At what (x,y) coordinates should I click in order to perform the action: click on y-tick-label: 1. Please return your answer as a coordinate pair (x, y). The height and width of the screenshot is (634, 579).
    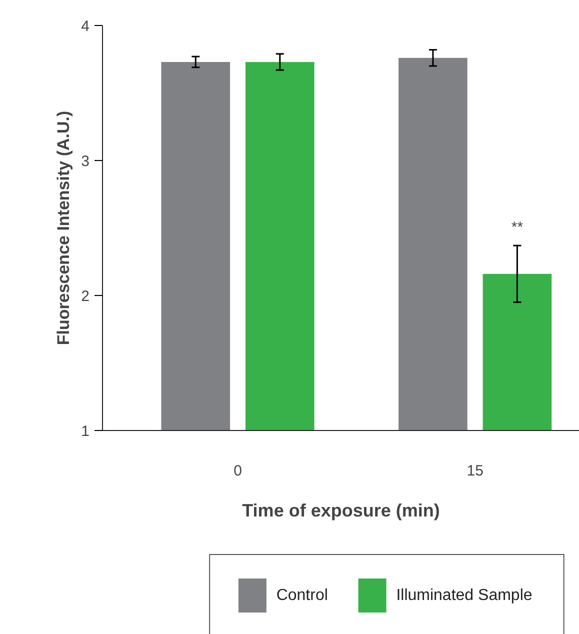
    Looking at the image, I should click on (85, 431).